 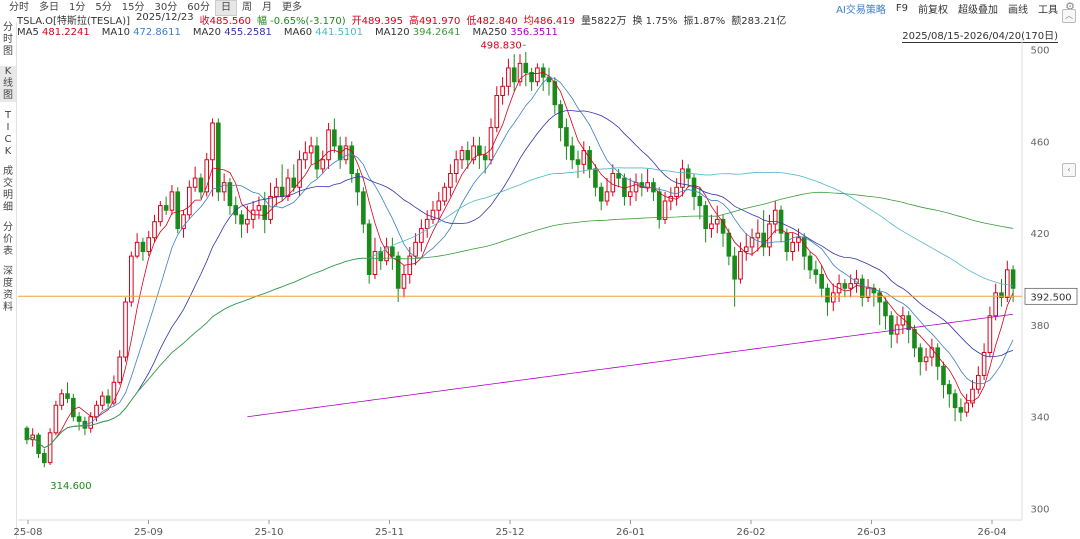 I want to click on tool-button: 画线, so click(x=1018, y=10).